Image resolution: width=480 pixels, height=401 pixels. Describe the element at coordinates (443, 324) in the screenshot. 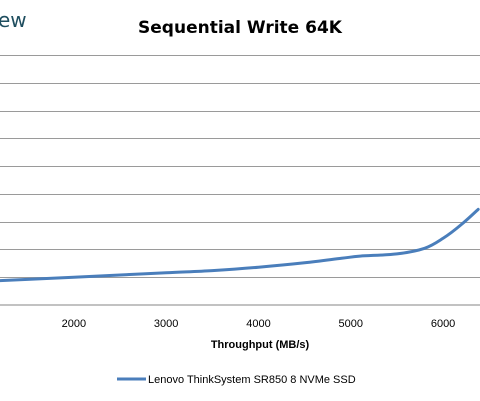

I see `x-tick-label: 6000` at that location.